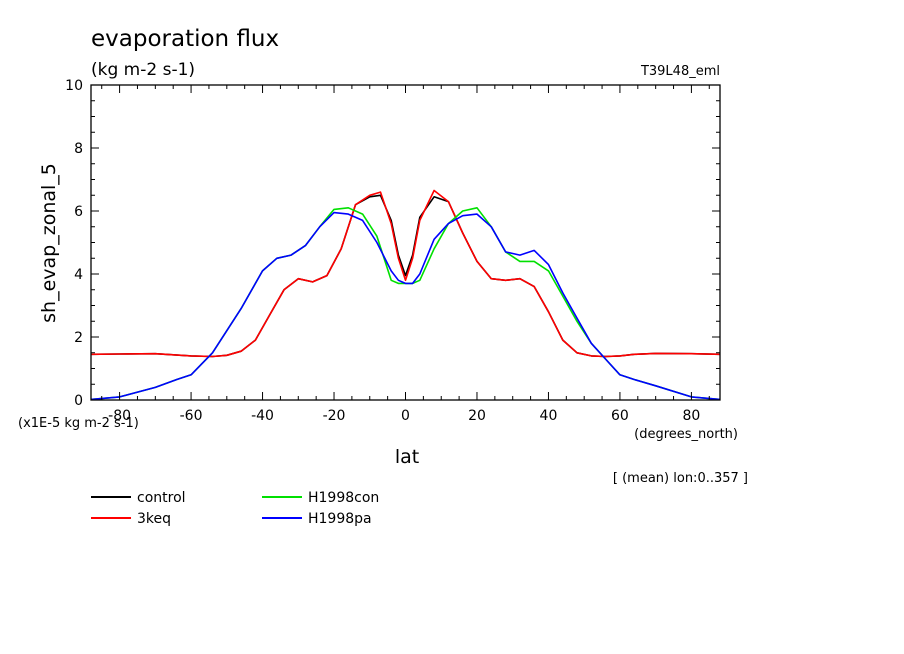 The image size is (904, 654). What do you see at coordinates (78, 275) in the screenshot?
I see `y-tick-label: 4` at bounding box center [78, 275].